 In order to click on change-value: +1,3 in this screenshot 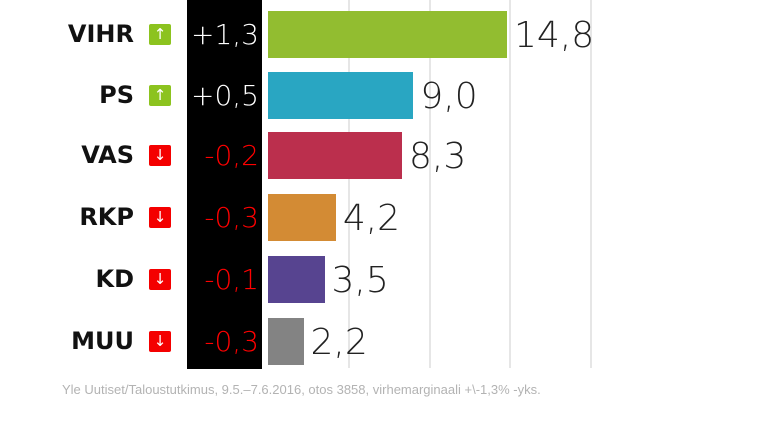, I will do `click(225, 34)`.